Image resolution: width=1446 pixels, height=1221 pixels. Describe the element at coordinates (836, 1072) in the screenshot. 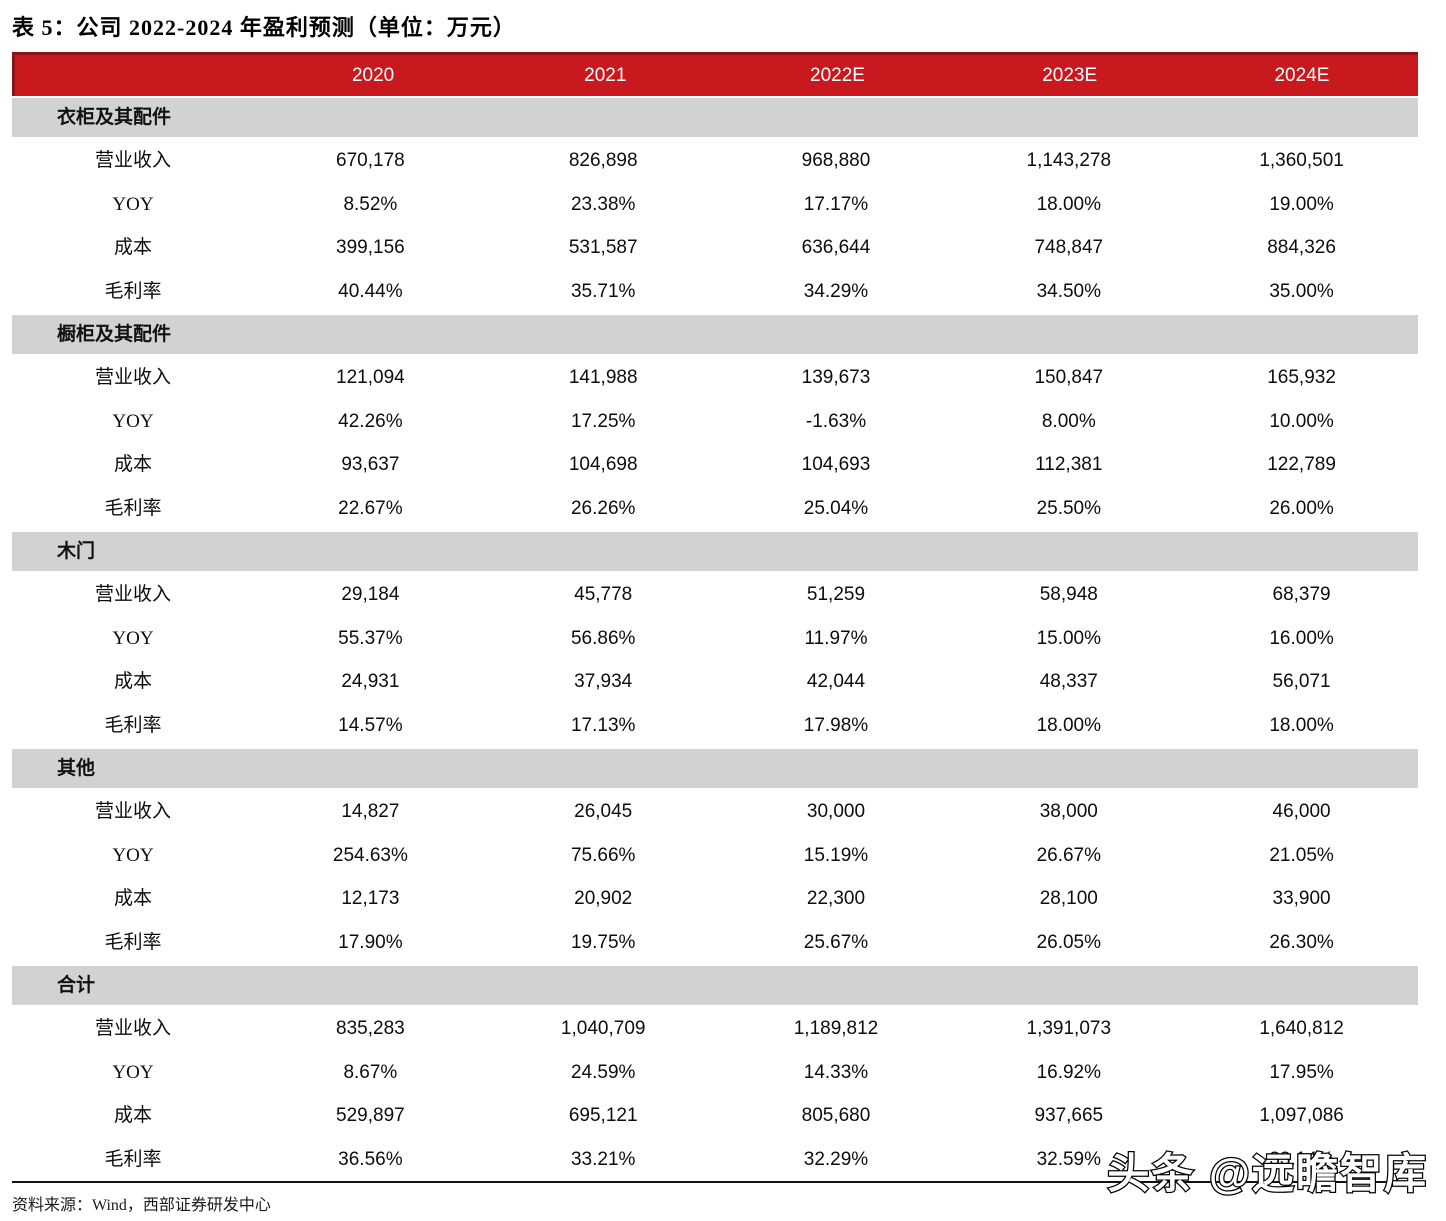

I see `value-cell: 14.33%` at that location.